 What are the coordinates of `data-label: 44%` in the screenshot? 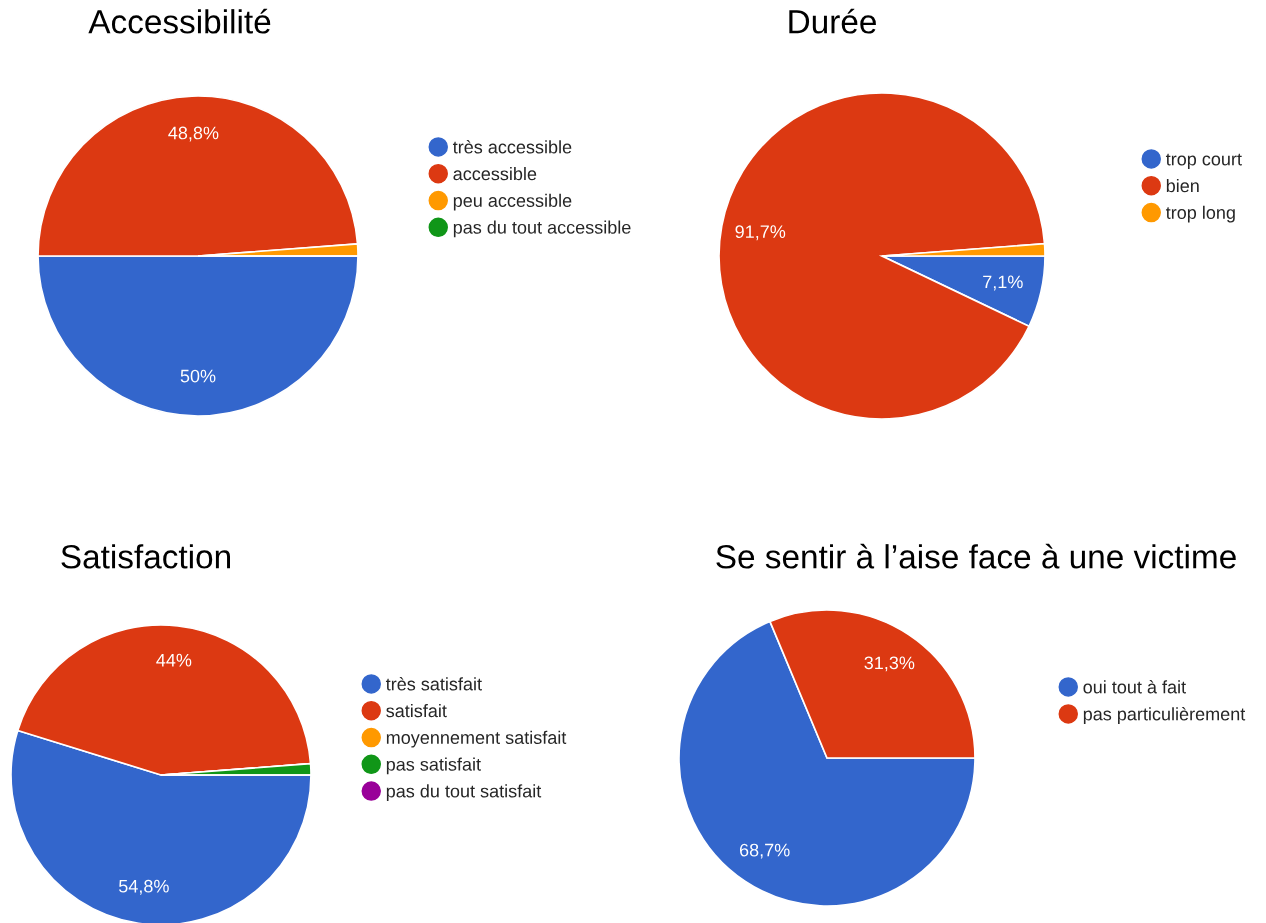 It's located at (174, 660).